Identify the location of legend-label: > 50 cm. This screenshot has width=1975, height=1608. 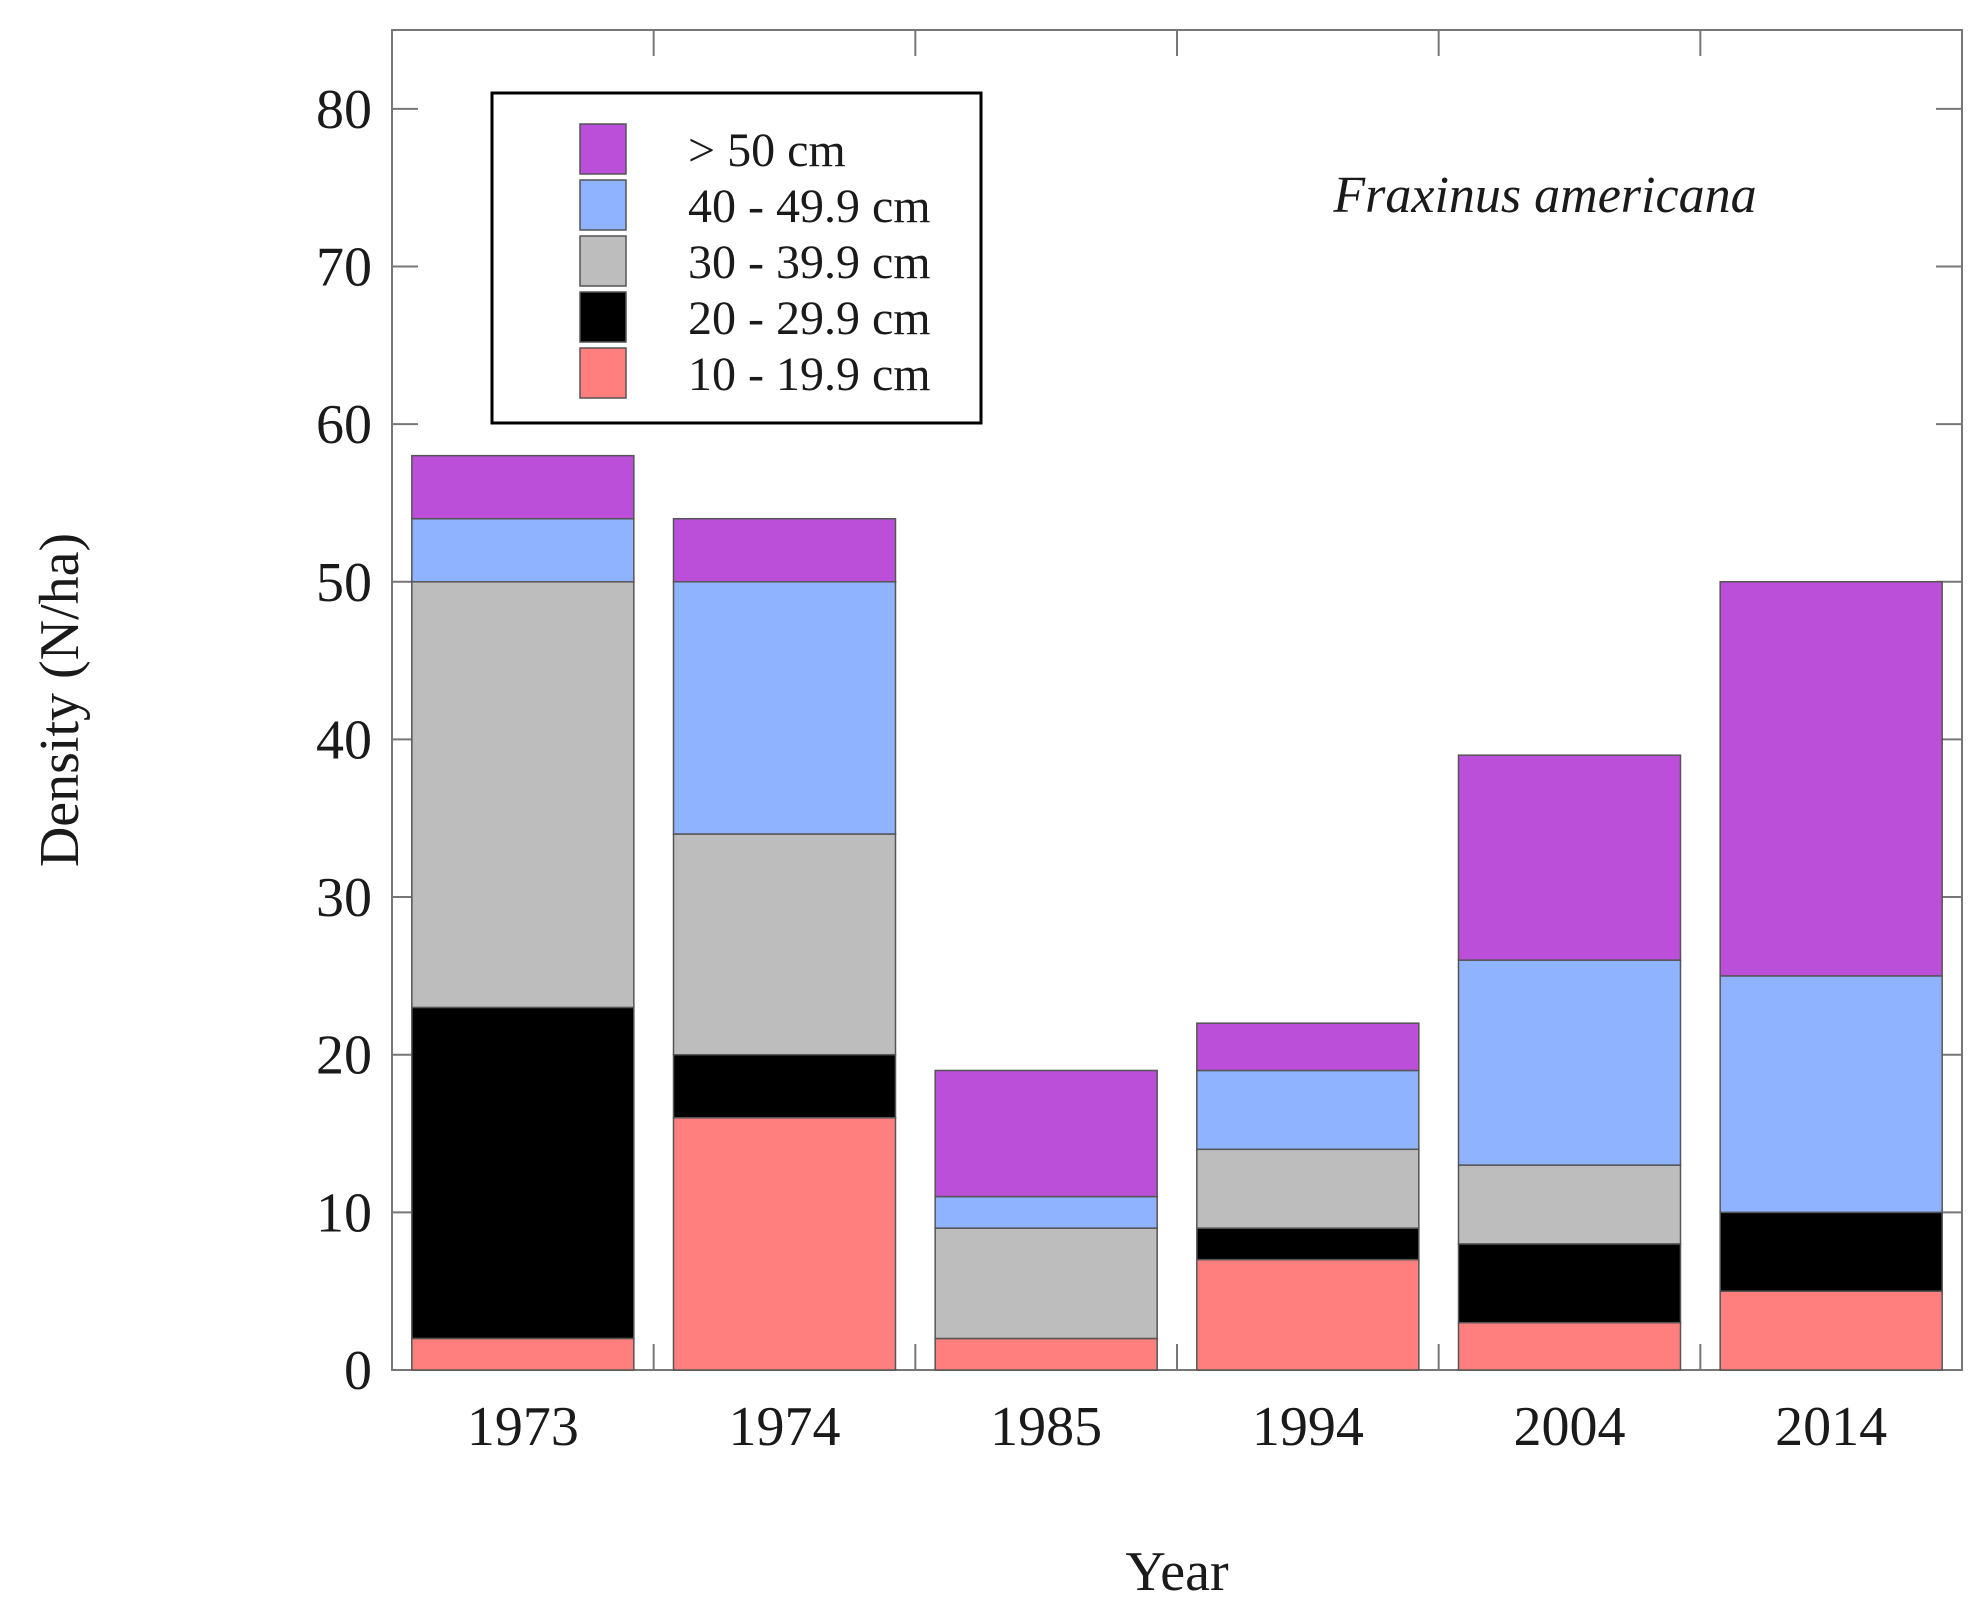
(767, 150).